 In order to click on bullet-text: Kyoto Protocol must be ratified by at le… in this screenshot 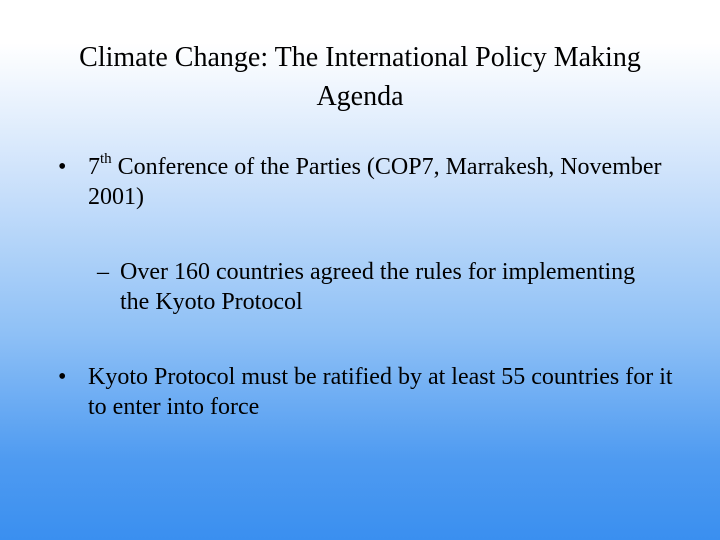, I will do `click(380, 392)`.